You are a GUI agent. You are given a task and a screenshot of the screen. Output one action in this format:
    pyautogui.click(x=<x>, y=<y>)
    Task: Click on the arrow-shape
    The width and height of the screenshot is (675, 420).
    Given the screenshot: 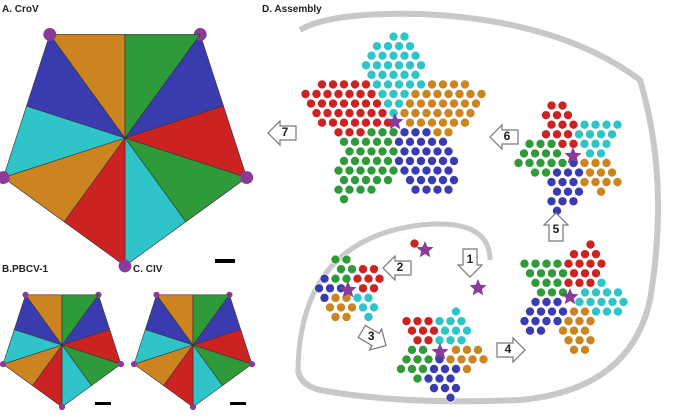 What is the action you would take?
    pyautogui.click(x=397, y=268)
    